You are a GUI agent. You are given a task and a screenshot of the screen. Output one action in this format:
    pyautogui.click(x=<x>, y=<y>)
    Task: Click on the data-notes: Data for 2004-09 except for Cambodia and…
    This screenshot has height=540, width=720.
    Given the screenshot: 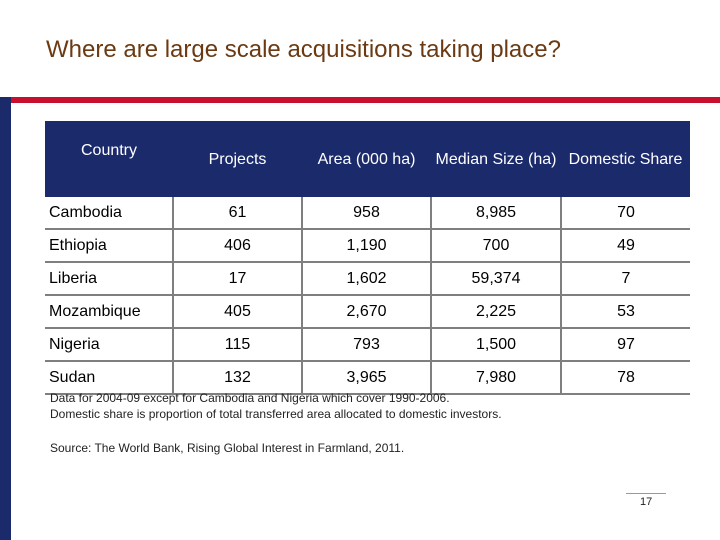 What is the action you would take?
    pyautogui.click(x=276, y=406)
    